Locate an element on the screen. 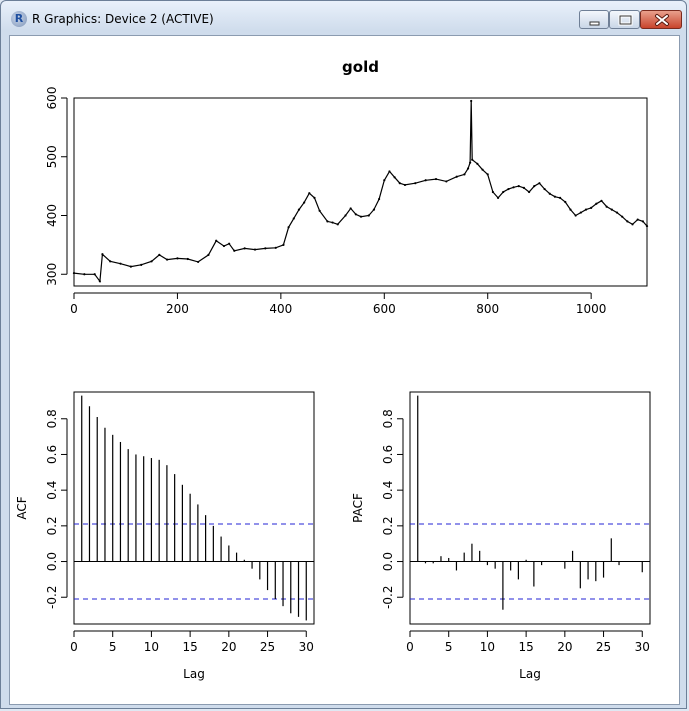 This screenshot has width=689, height=711. y-tick-label: 600 is located at coordinates (52, 98).